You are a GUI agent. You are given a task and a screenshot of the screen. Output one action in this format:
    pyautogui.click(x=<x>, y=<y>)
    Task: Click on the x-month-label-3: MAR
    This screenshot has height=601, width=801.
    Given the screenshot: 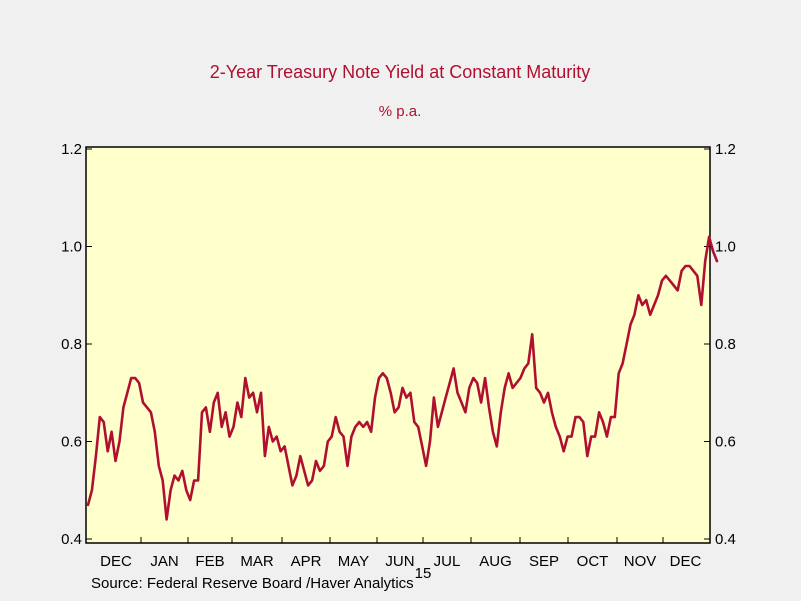 What is the action you would take?
    pyautogui.click(x=257, y=561)
    